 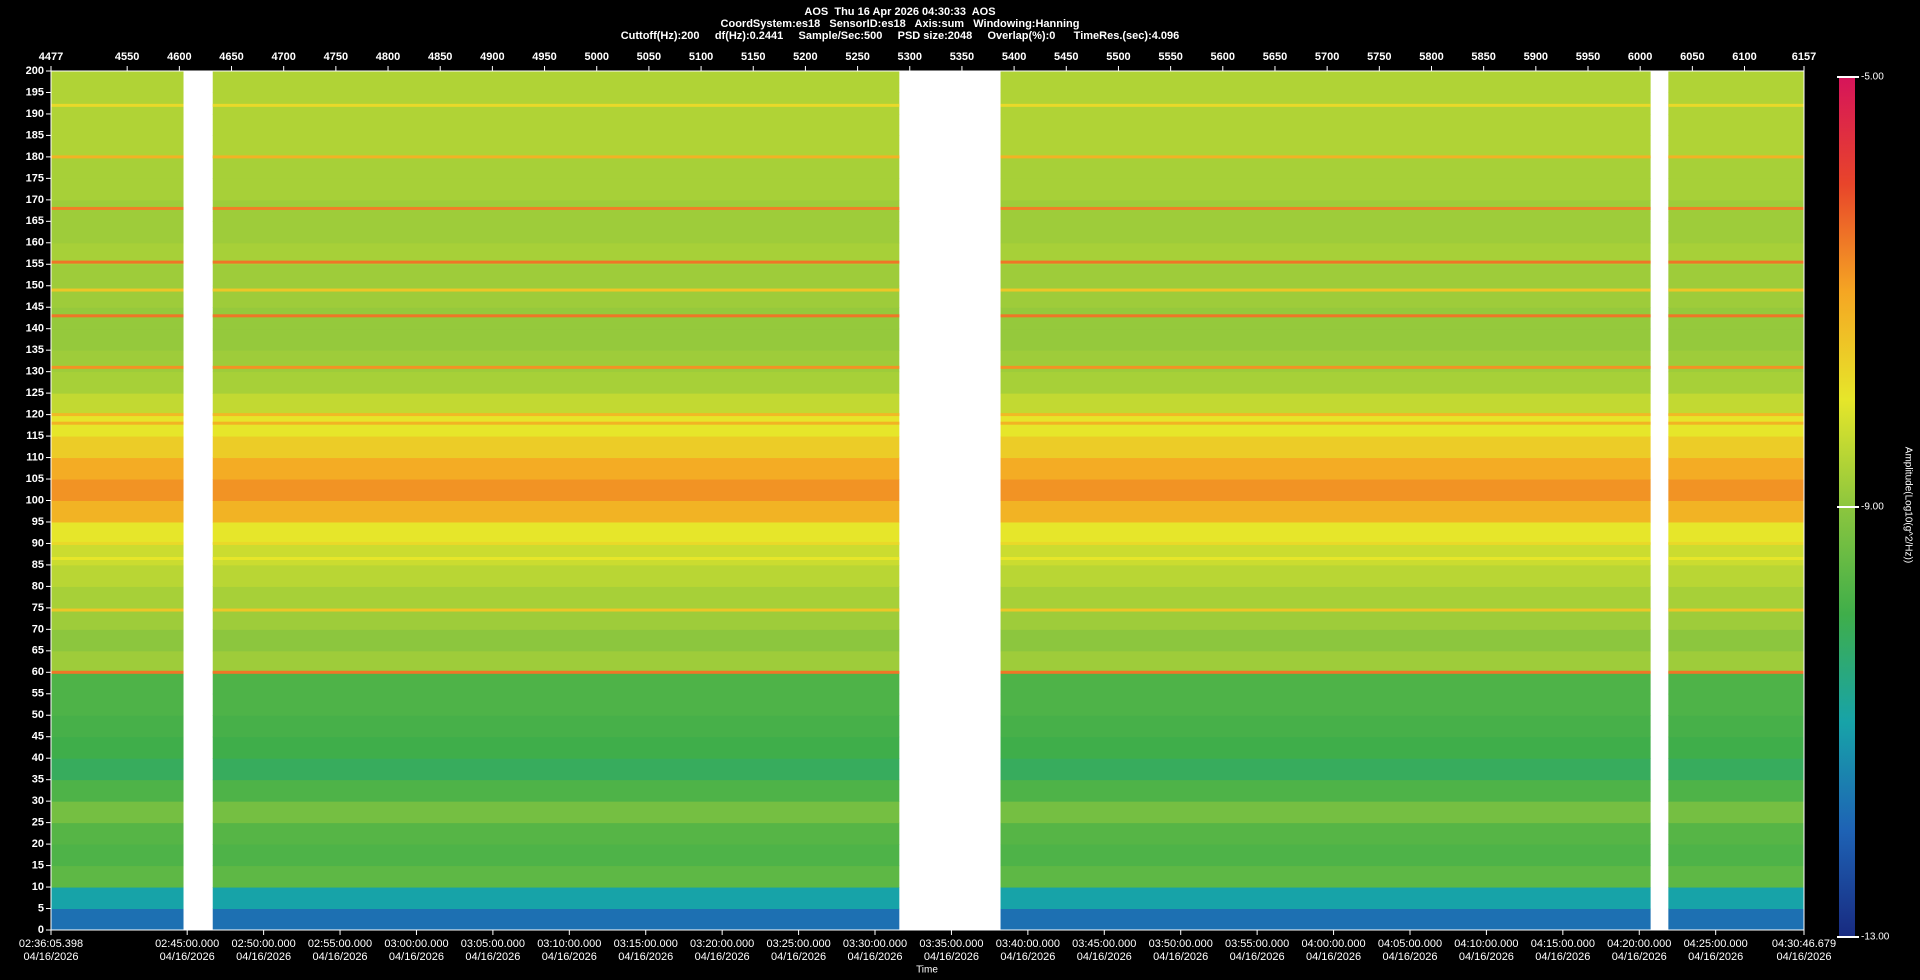 I want to click on x-tick-label: 5600, so click(x=1223, y=57).